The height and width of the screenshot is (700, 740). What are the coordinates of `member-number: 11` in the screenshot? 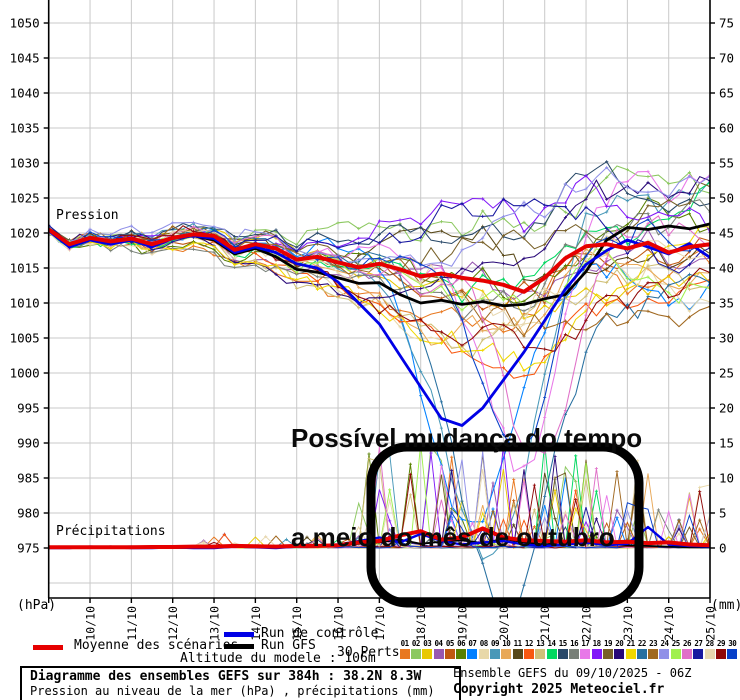 It's located at (518, 643).